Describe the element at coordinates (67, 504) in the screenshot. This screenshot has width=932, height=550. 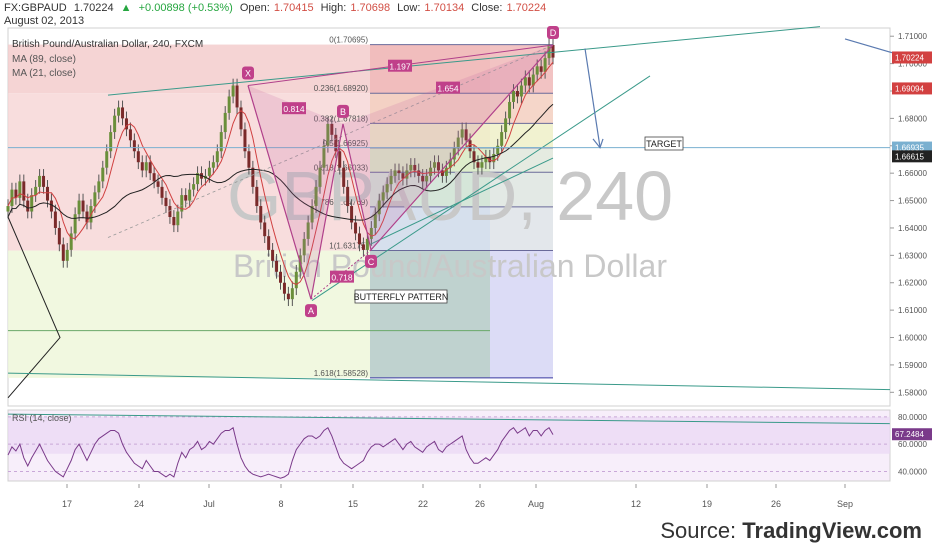
I see `x-tick-label-0: 17` at that location.